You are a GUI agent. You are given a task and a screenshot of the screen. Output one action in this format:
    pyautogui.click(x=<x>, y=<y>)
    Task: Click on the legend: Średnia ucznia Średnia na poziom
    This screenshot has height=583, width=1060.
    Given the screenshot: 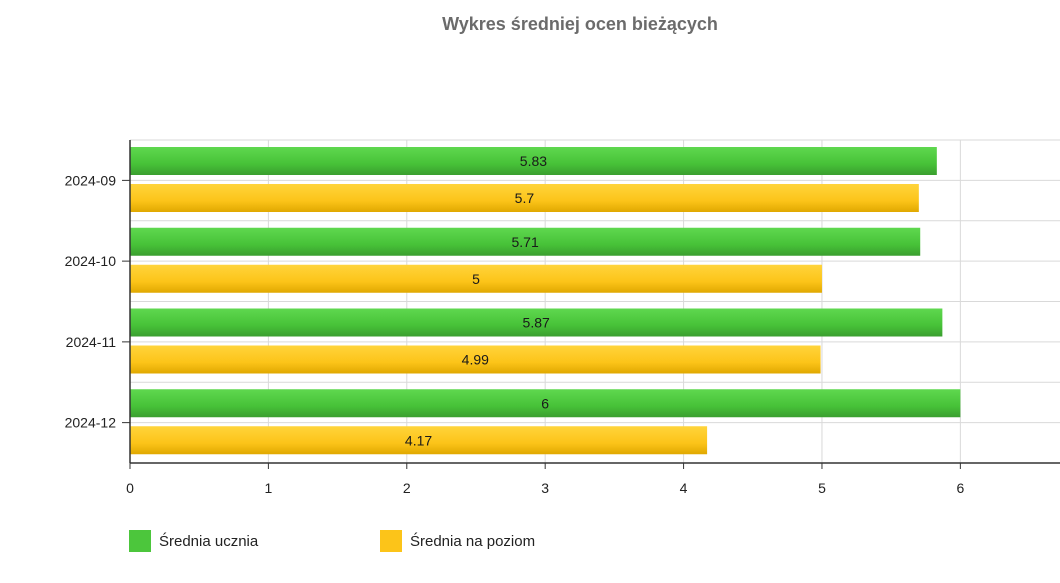 What is the action you would take?
    pyautogui.click(x=530, y=545)
    